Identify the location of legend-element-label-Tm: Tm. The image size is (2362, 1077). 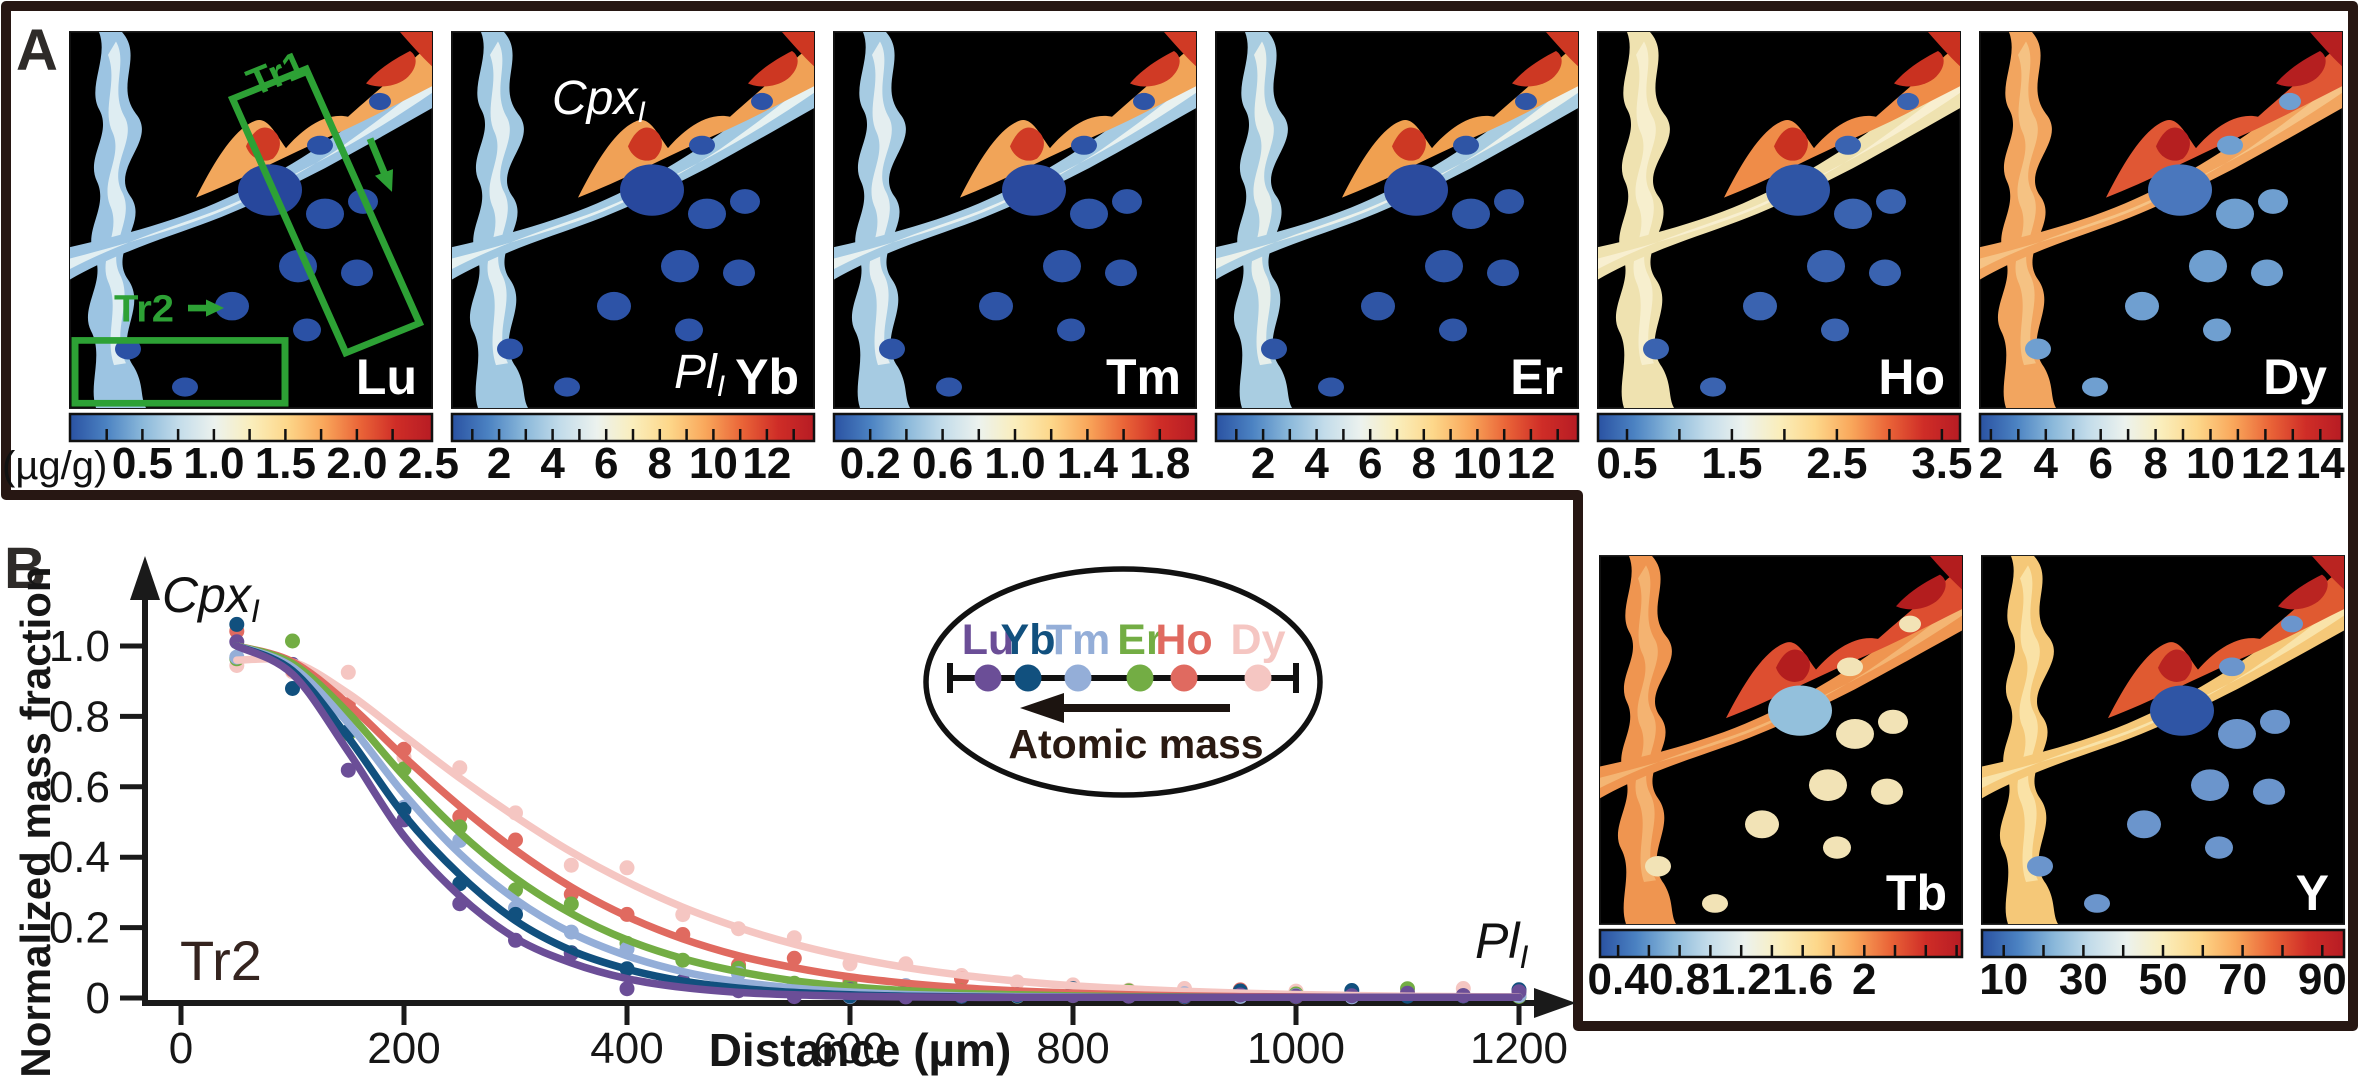
(1078, 640).